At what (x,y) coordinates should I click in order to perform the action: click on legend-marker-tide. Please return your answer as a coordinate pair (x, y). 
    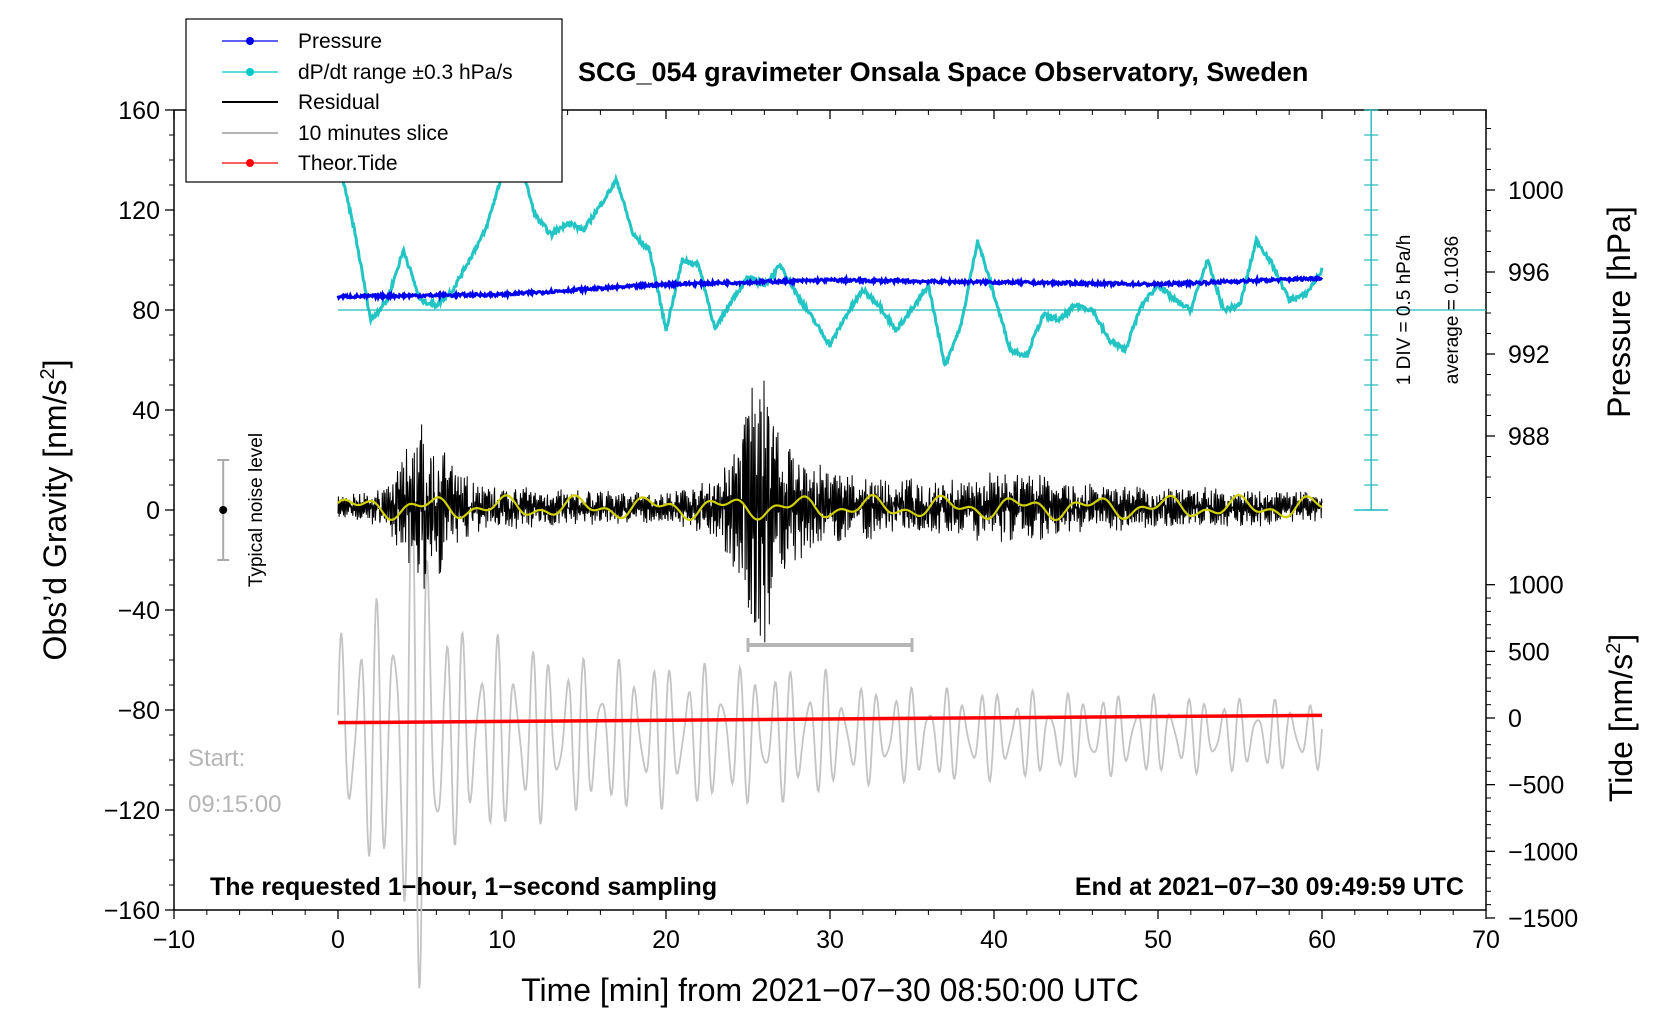
    Looking at the image, I should click on (250, 163).